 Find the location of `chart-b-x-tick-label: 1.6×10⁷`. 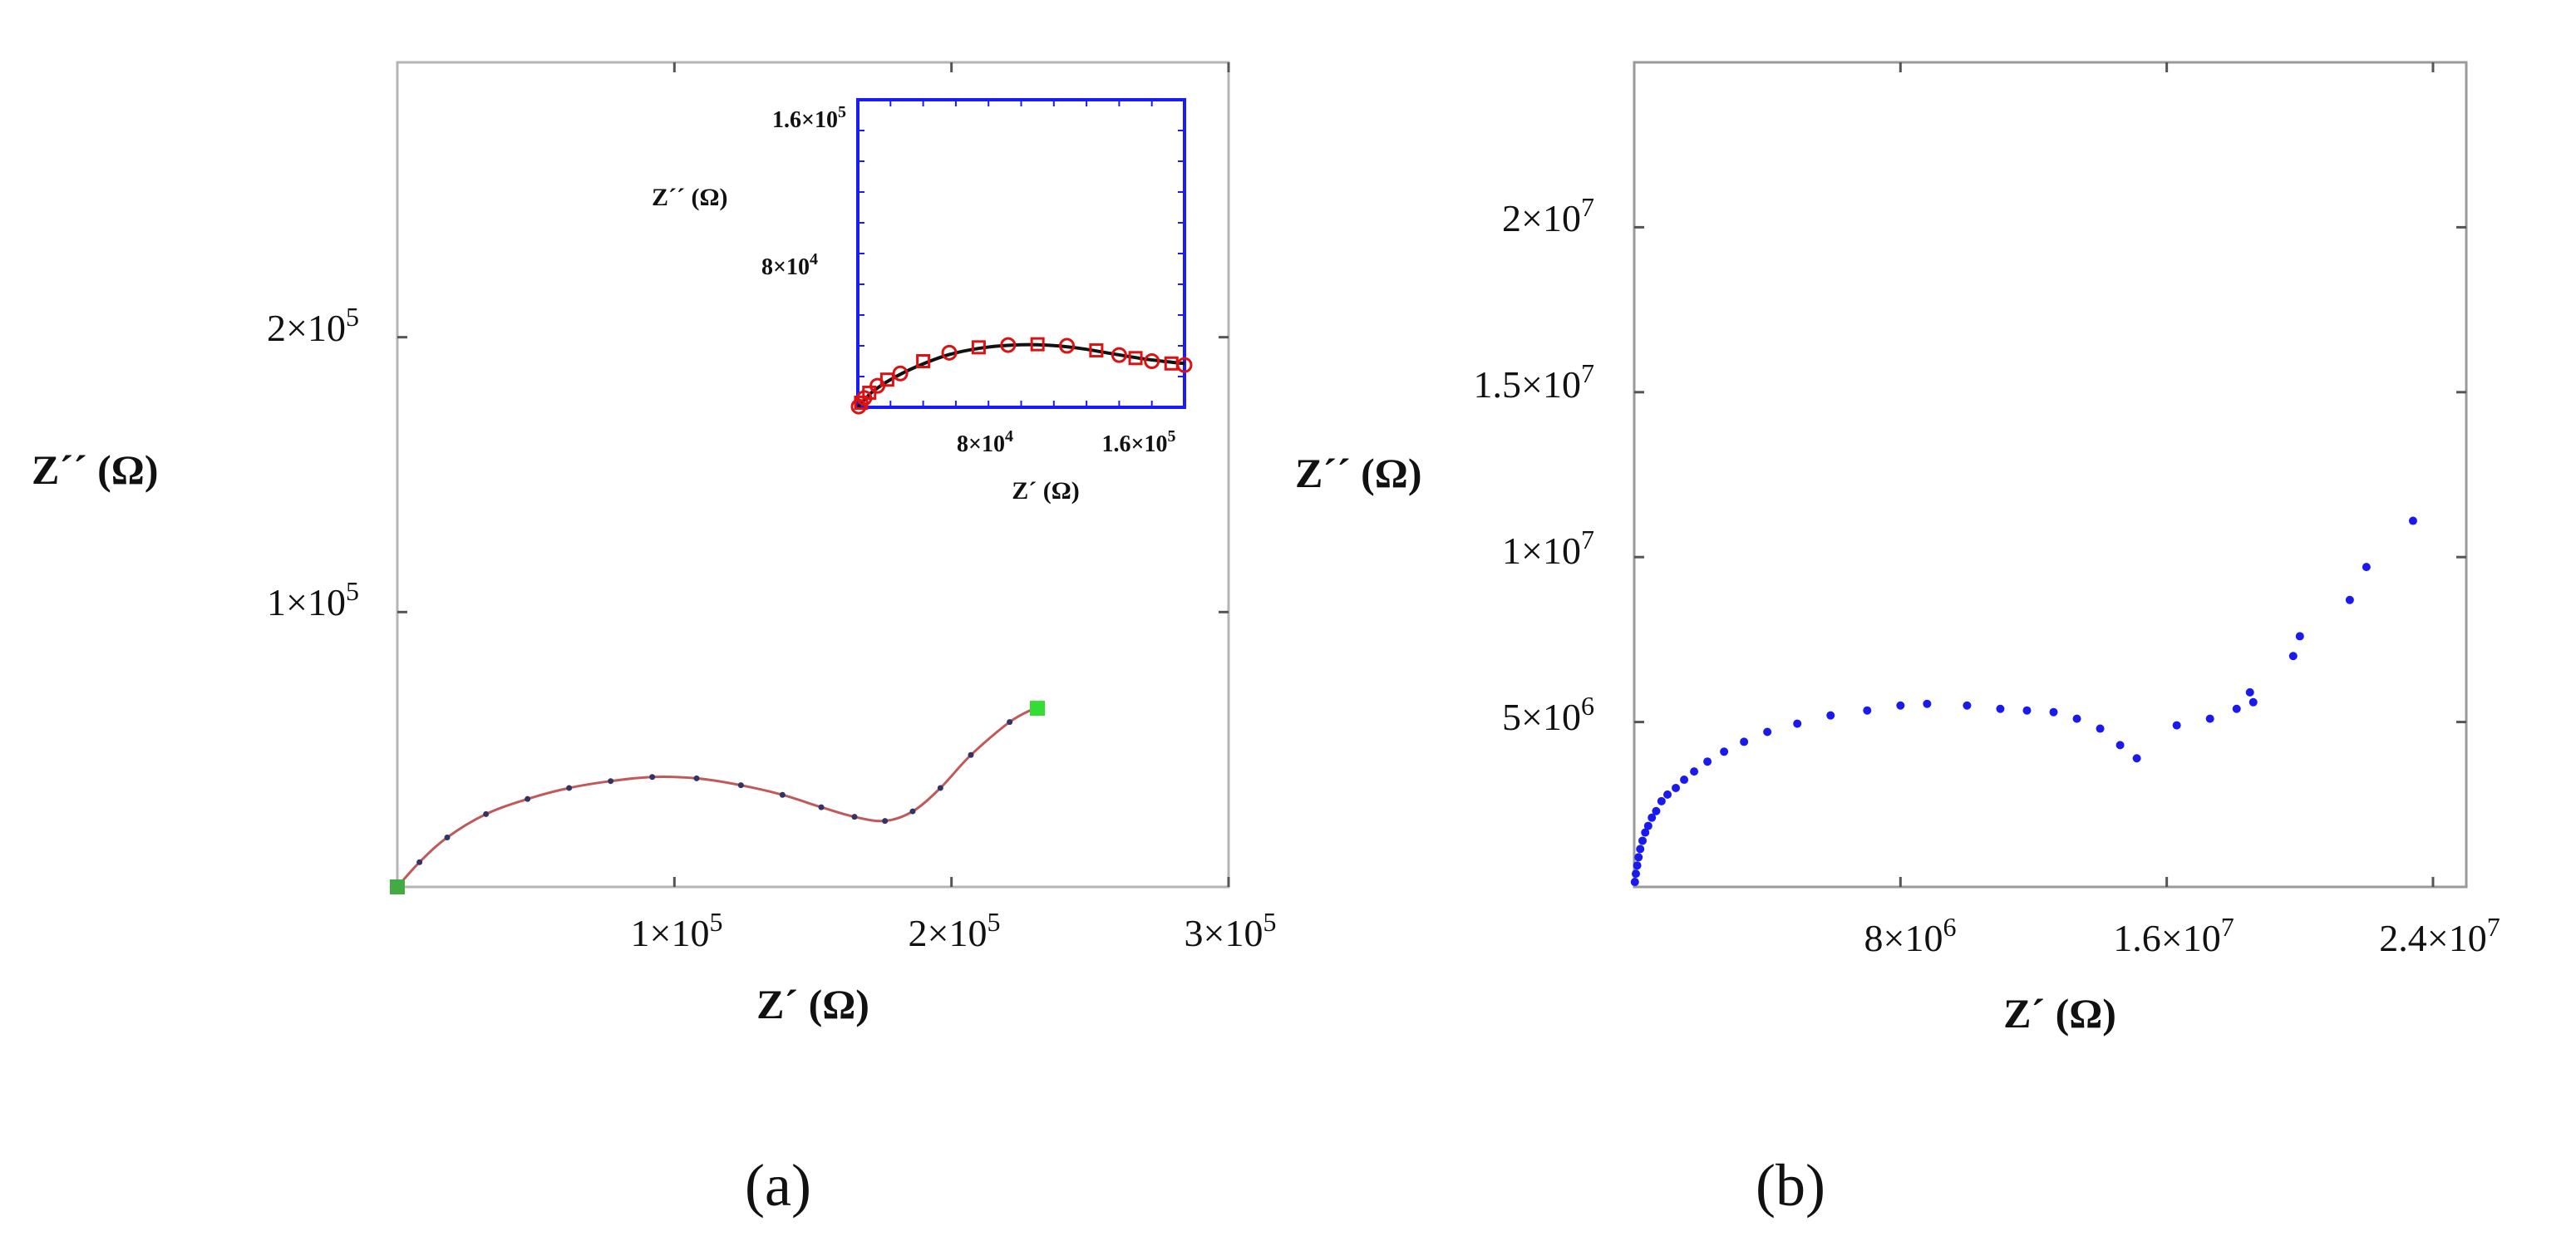

chart-b-x-tick-label: 1.6×10⁷ is located at coordinates (2173, 935).